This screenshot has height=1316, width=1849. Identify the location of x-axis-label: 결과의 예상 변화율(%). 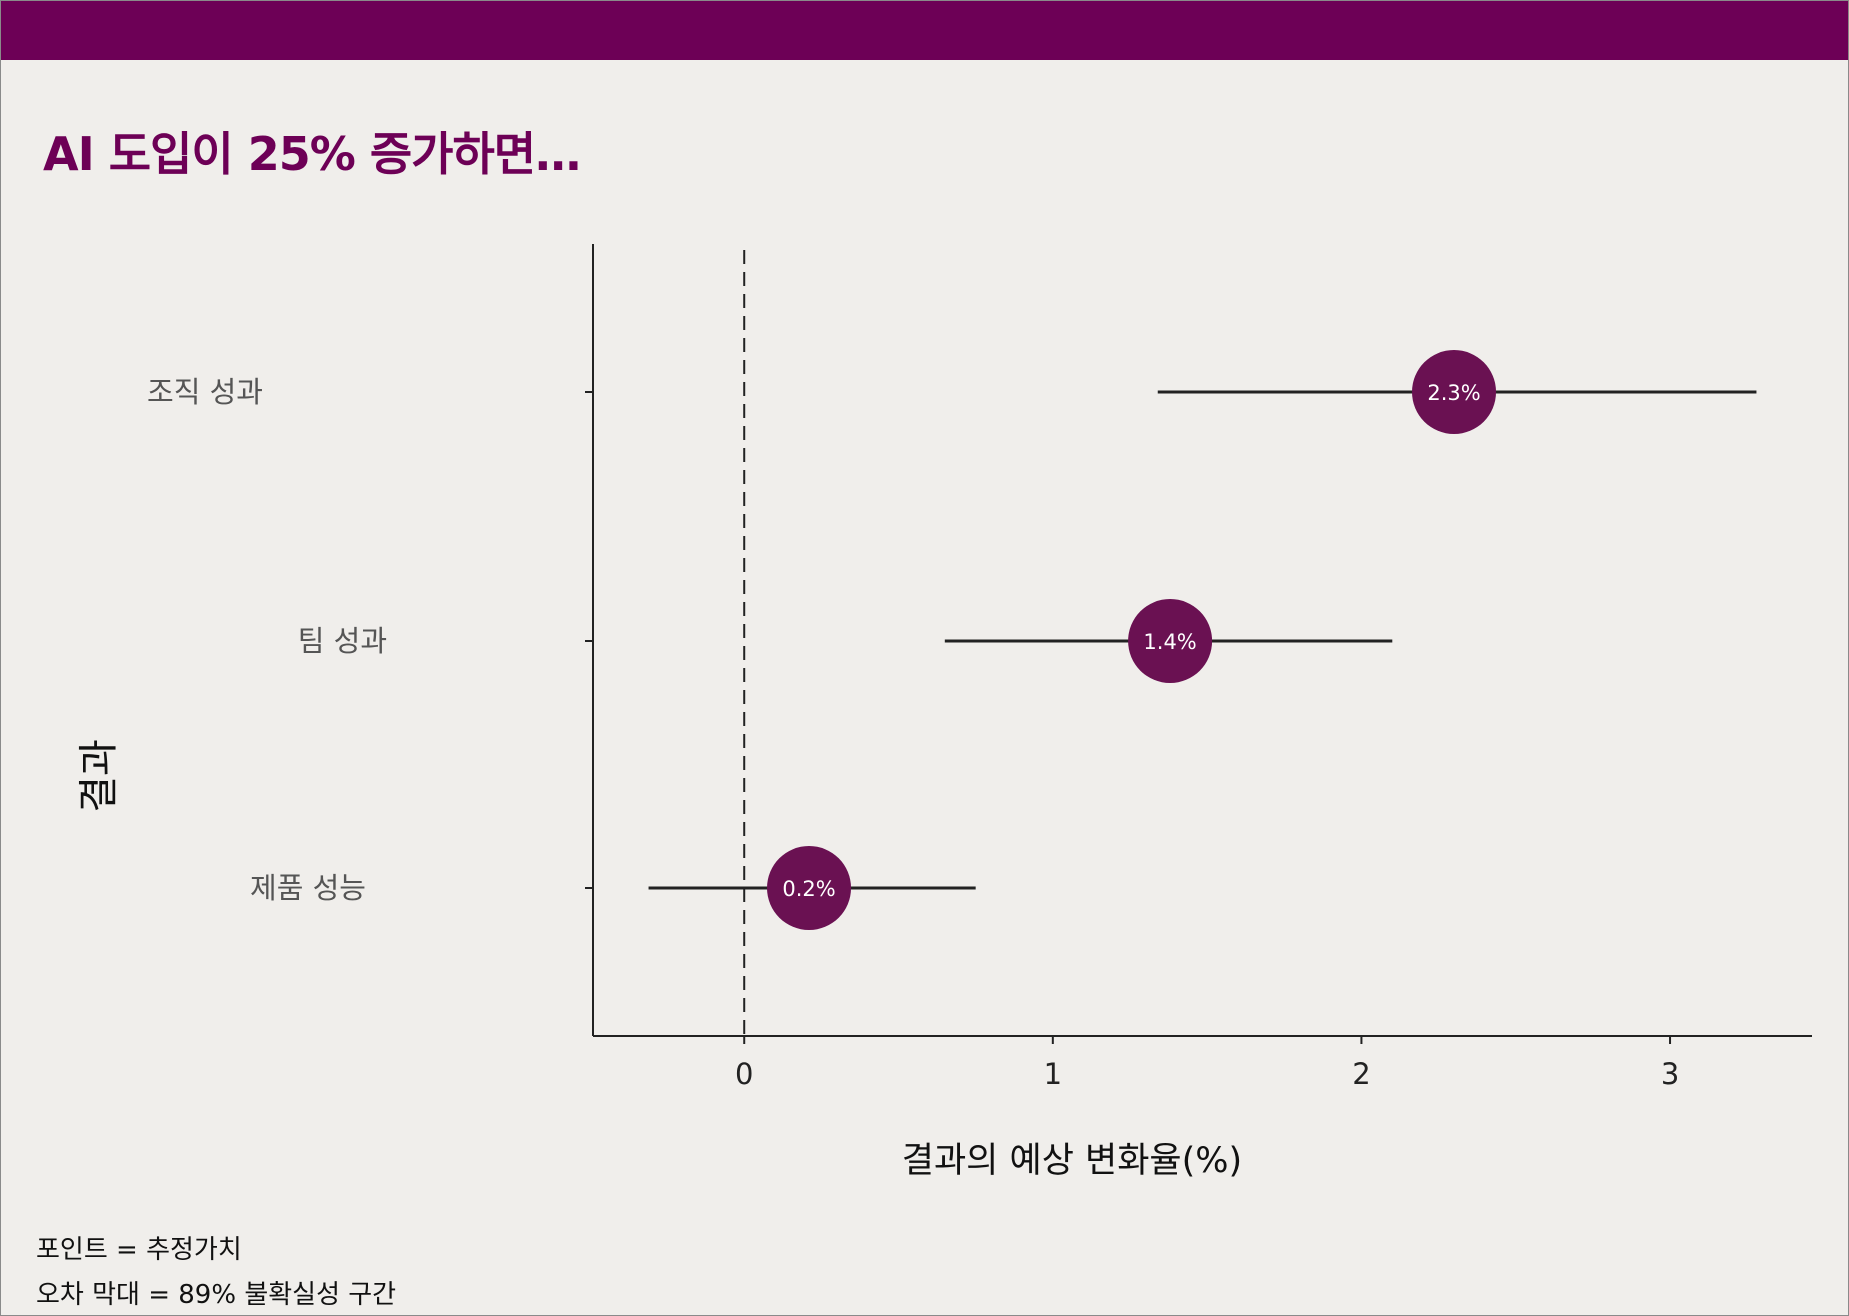
(1072, 1161).